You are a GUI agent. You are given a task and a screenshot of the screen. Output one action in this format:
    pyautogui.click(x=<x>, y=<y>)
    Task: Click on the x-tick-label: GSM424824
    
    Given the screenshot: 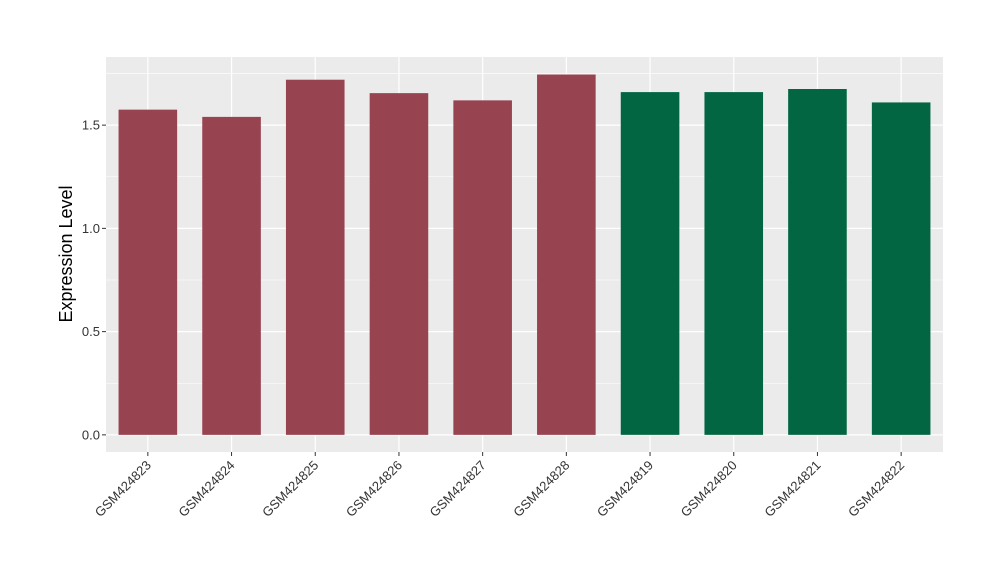 What is the action you would take?
    pyautogui.click(x=206, y=489)
    